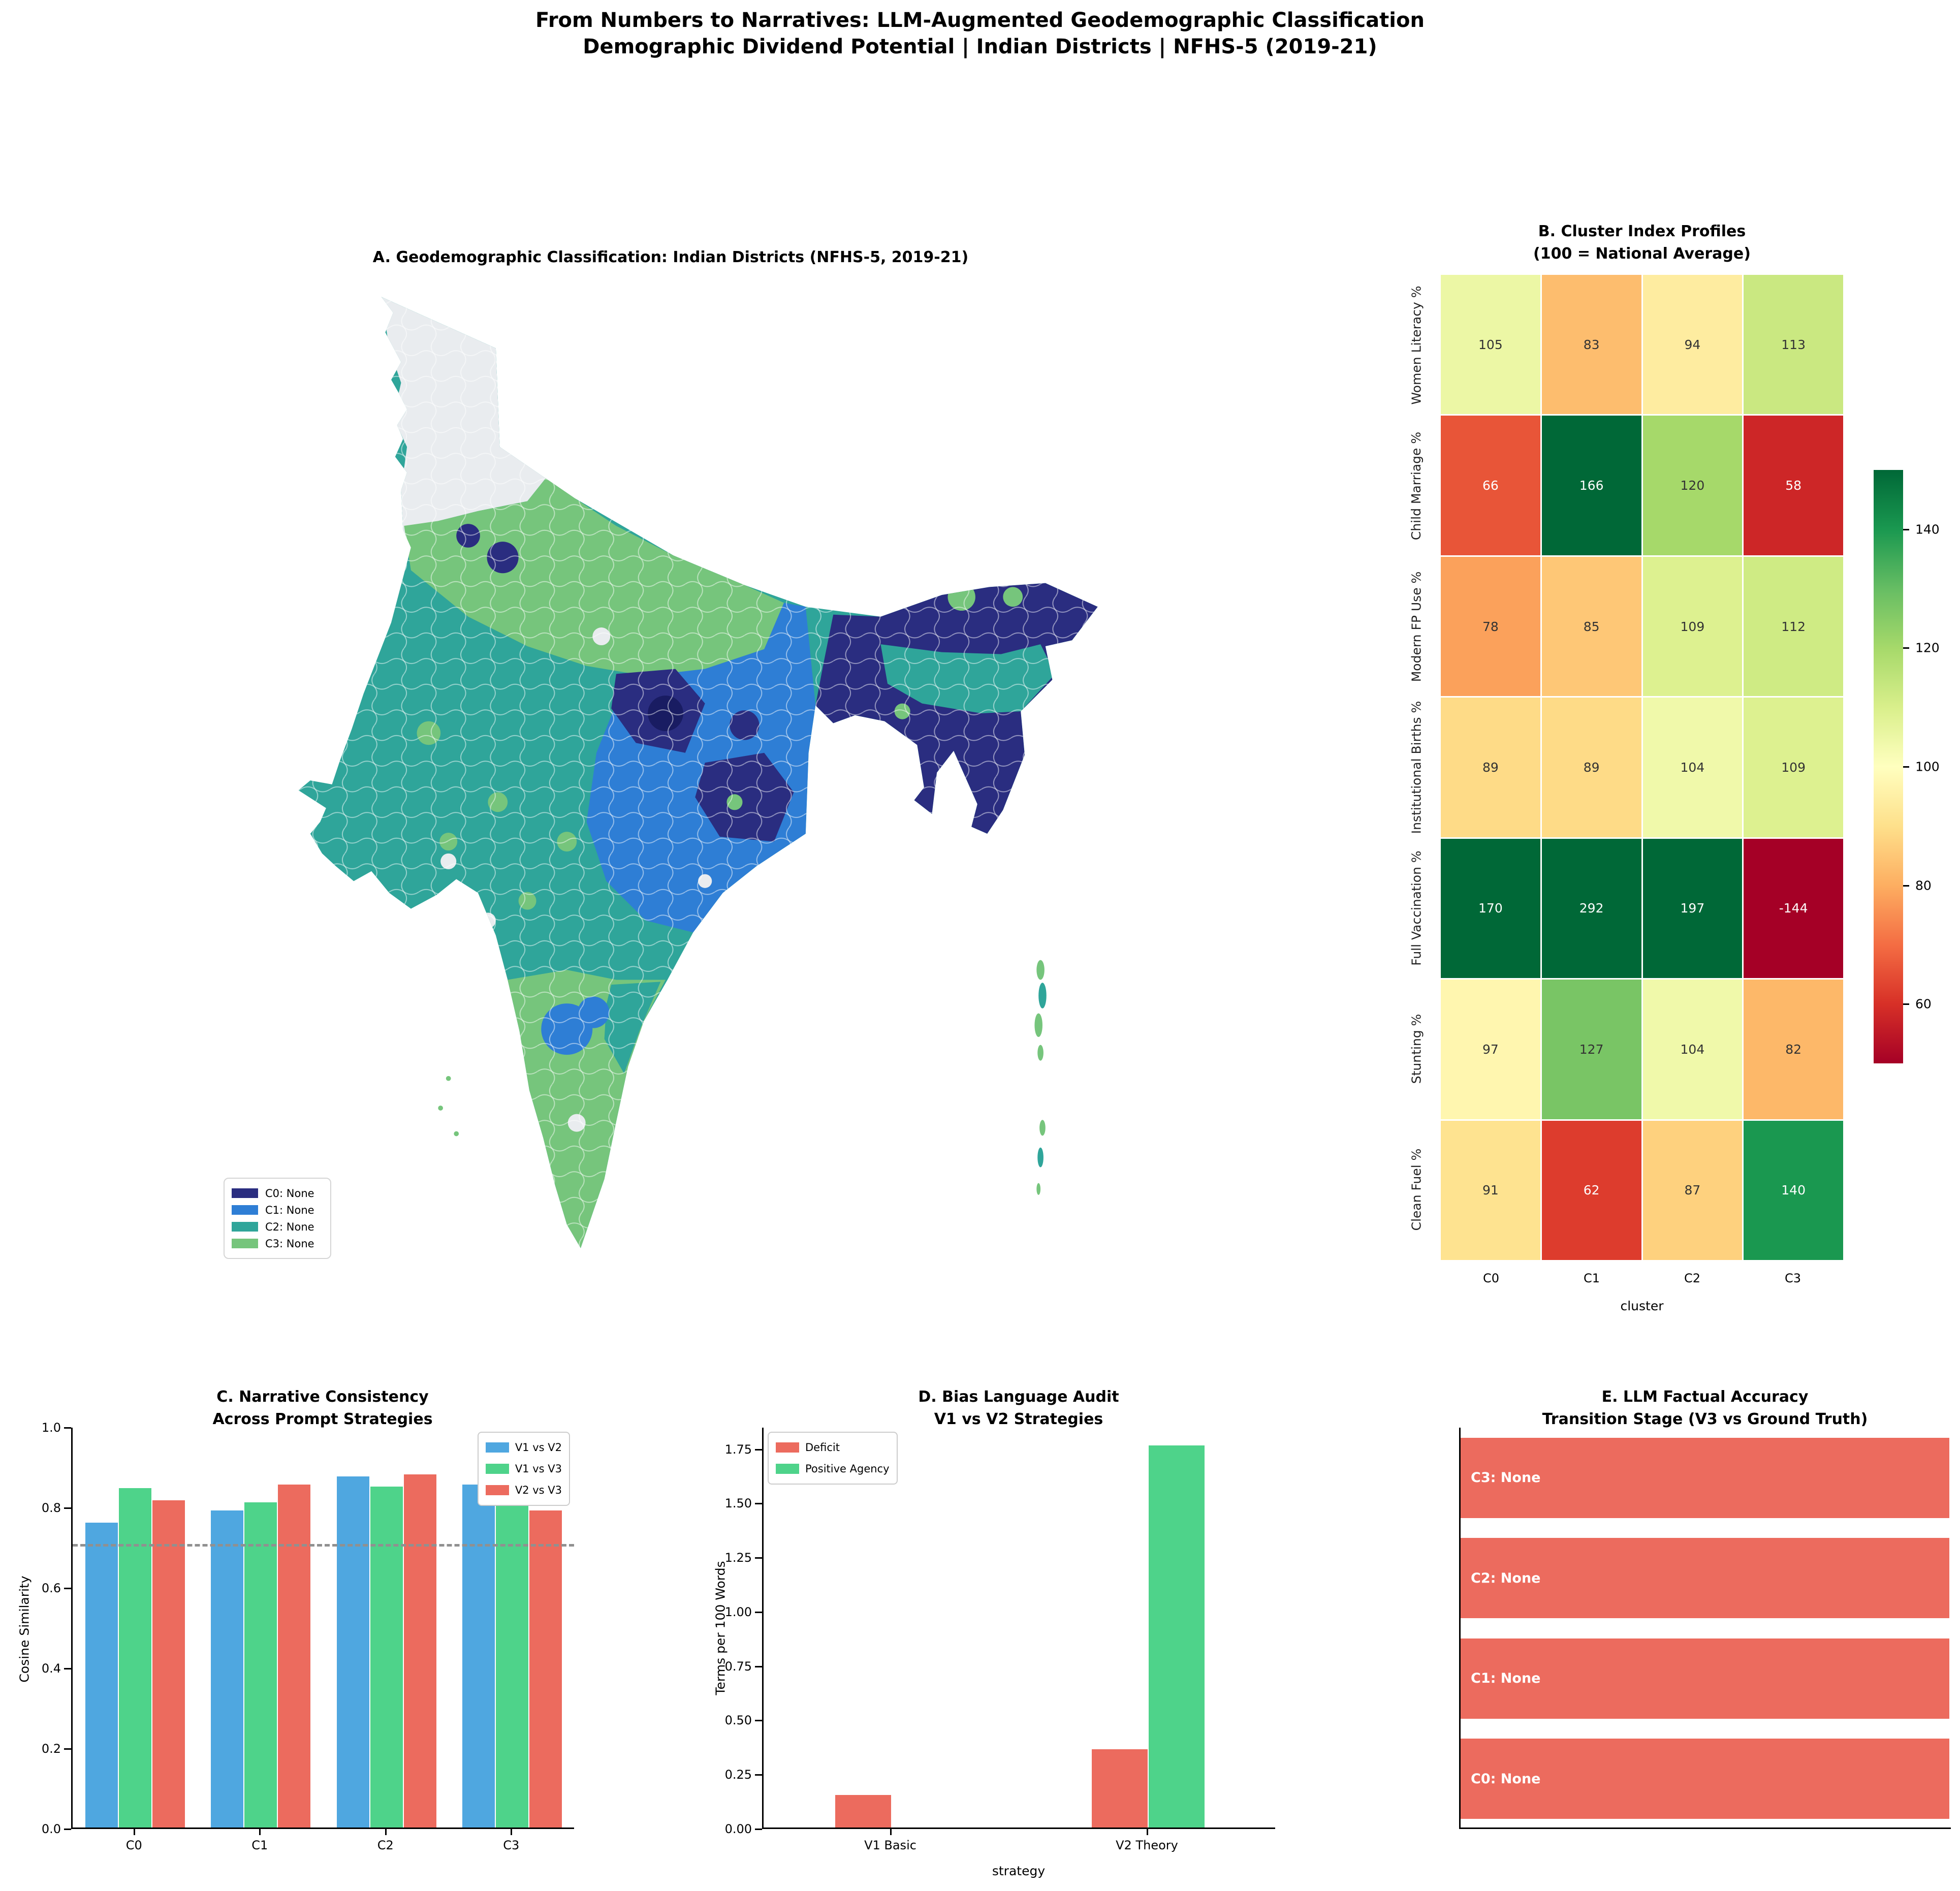  What do you see at coordinates (833, 1447) in the screenshot?
I see `legend-item-deficit: Deficit` at bounding box center [833, 1447].